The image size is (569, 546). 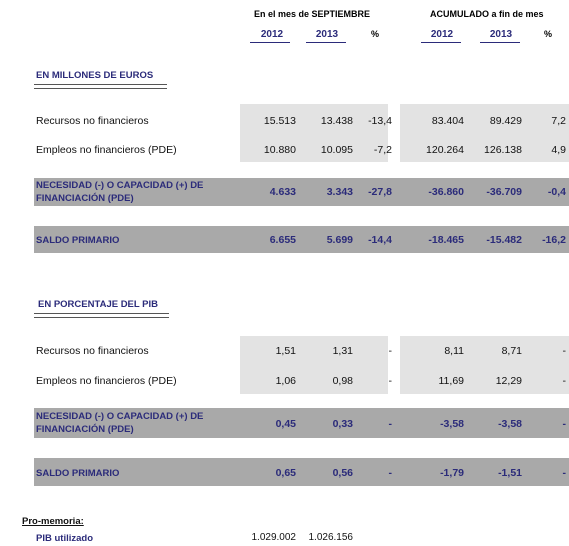 What do you see at coordinates (339, 240) in the screenshot?
I see `cell: 5.699` at bounding box center [339, 240].